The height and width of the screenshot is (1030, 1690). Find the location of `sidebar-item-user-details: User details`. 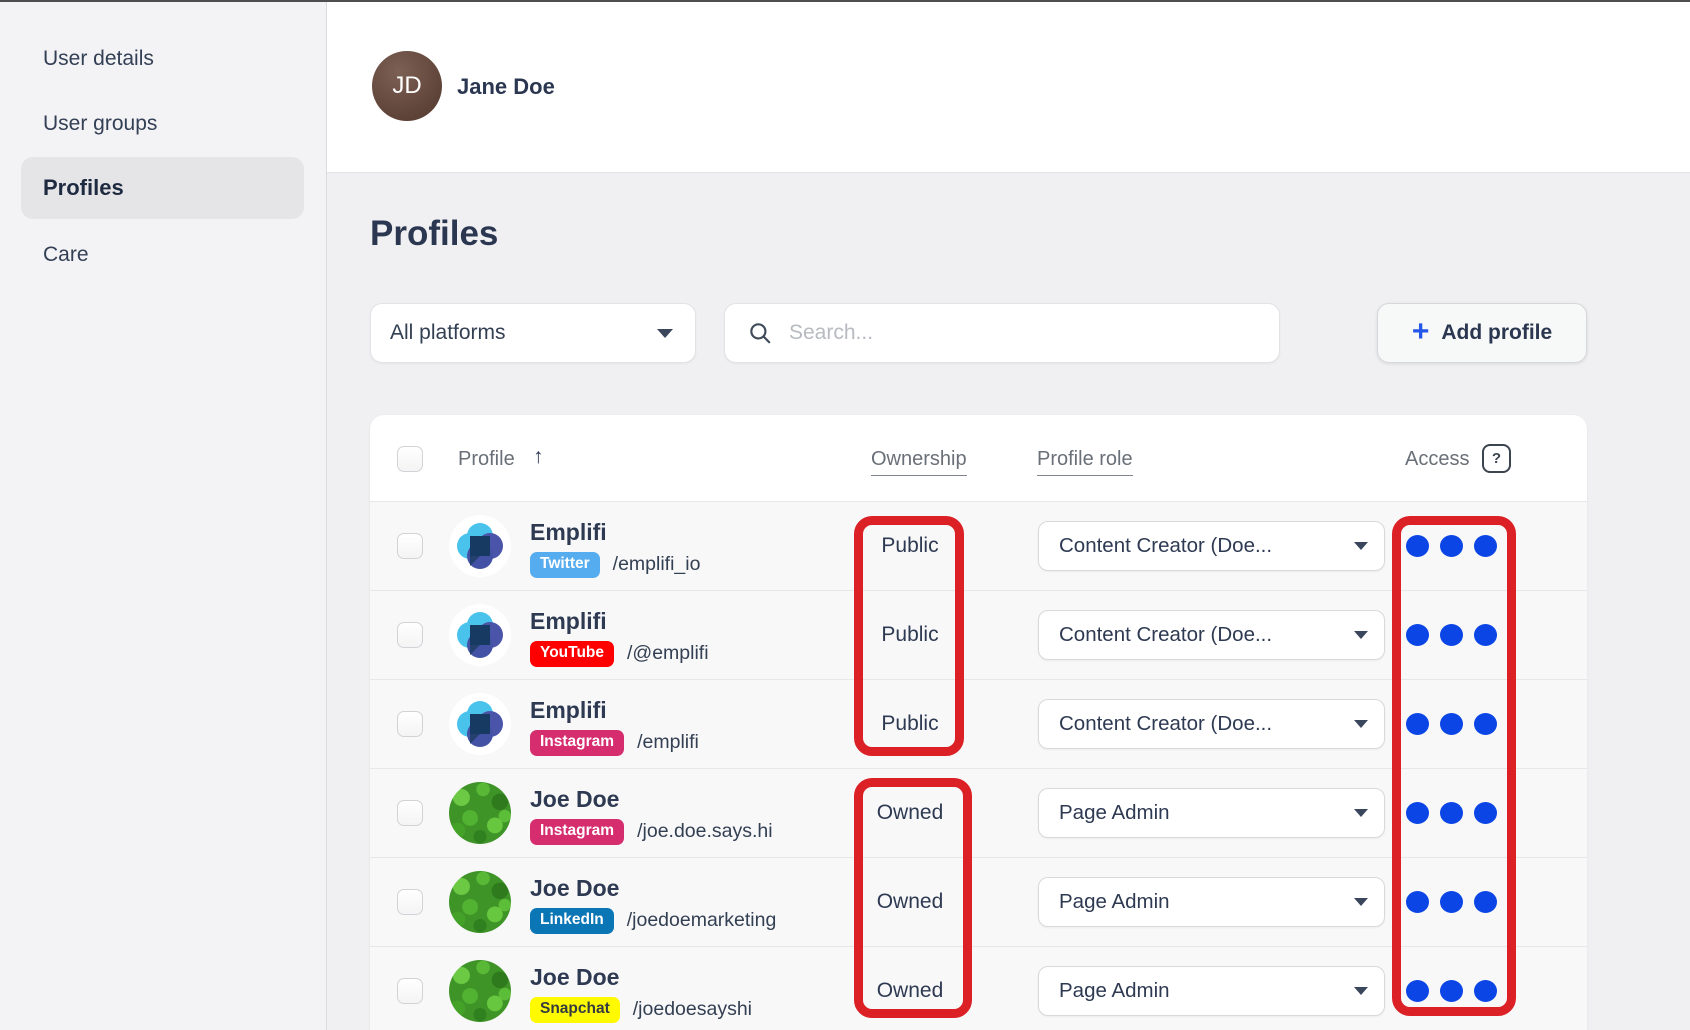

sidebar-item-user-details: User details is located at coordinates (98, 58).